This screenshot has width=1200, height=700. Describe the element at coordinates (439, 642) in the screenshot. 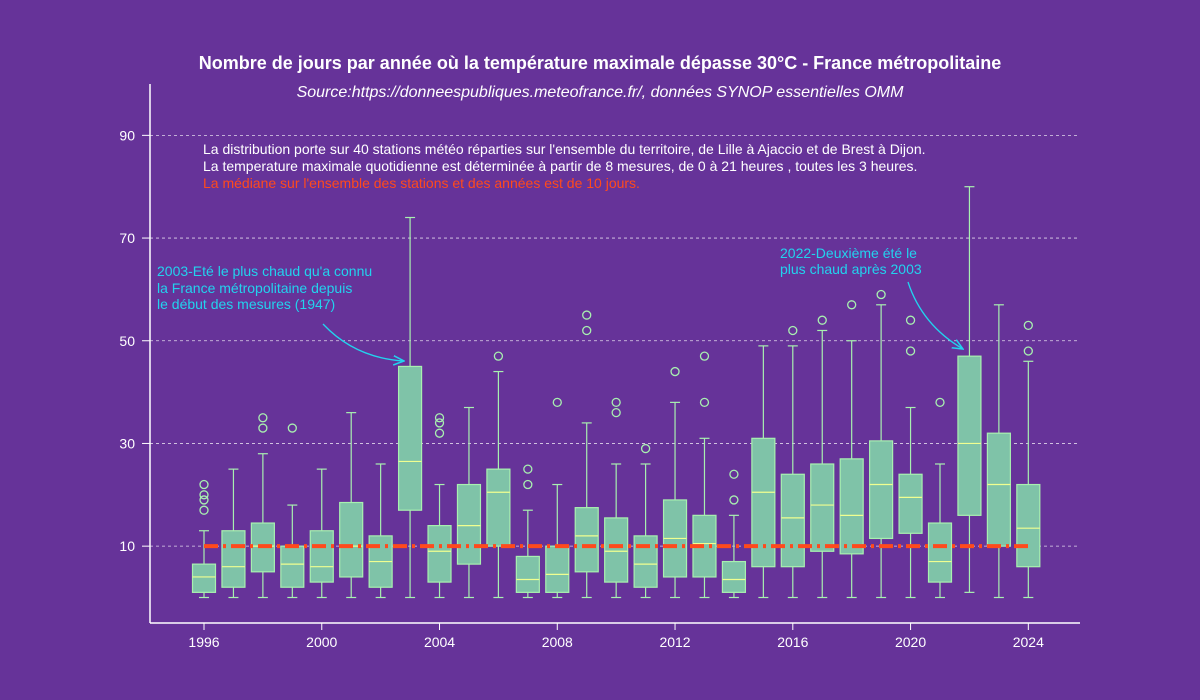

I see `x-tick-label-2004: 2004` at that location.